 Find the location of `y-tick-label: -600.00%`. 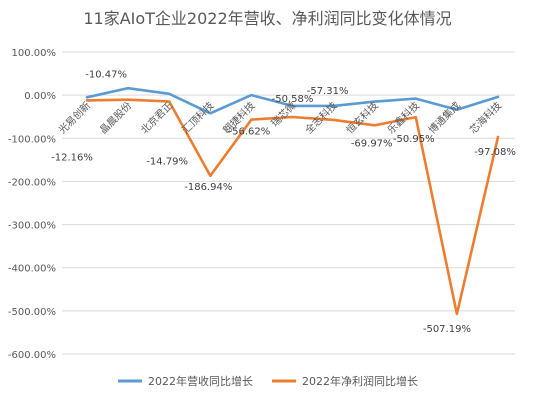

y-tick-label: -600.00% is located at coordinates (32, 355).